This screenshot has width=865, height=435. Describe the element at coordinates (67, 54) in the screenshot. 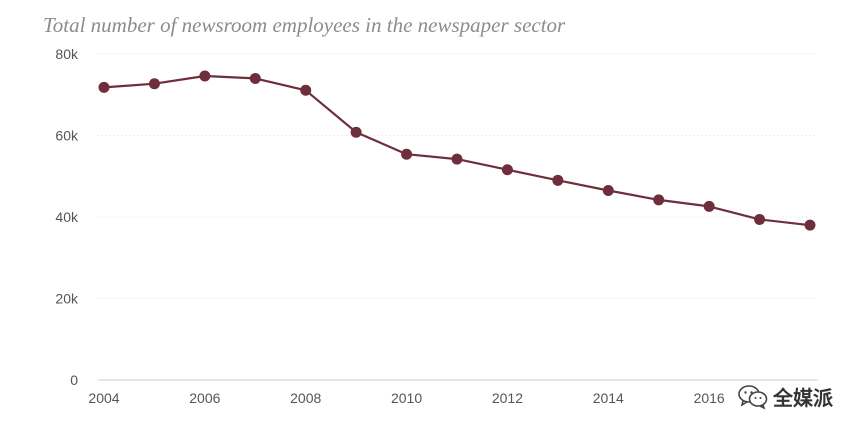

I see `y-tick-label: 80k` at that location.